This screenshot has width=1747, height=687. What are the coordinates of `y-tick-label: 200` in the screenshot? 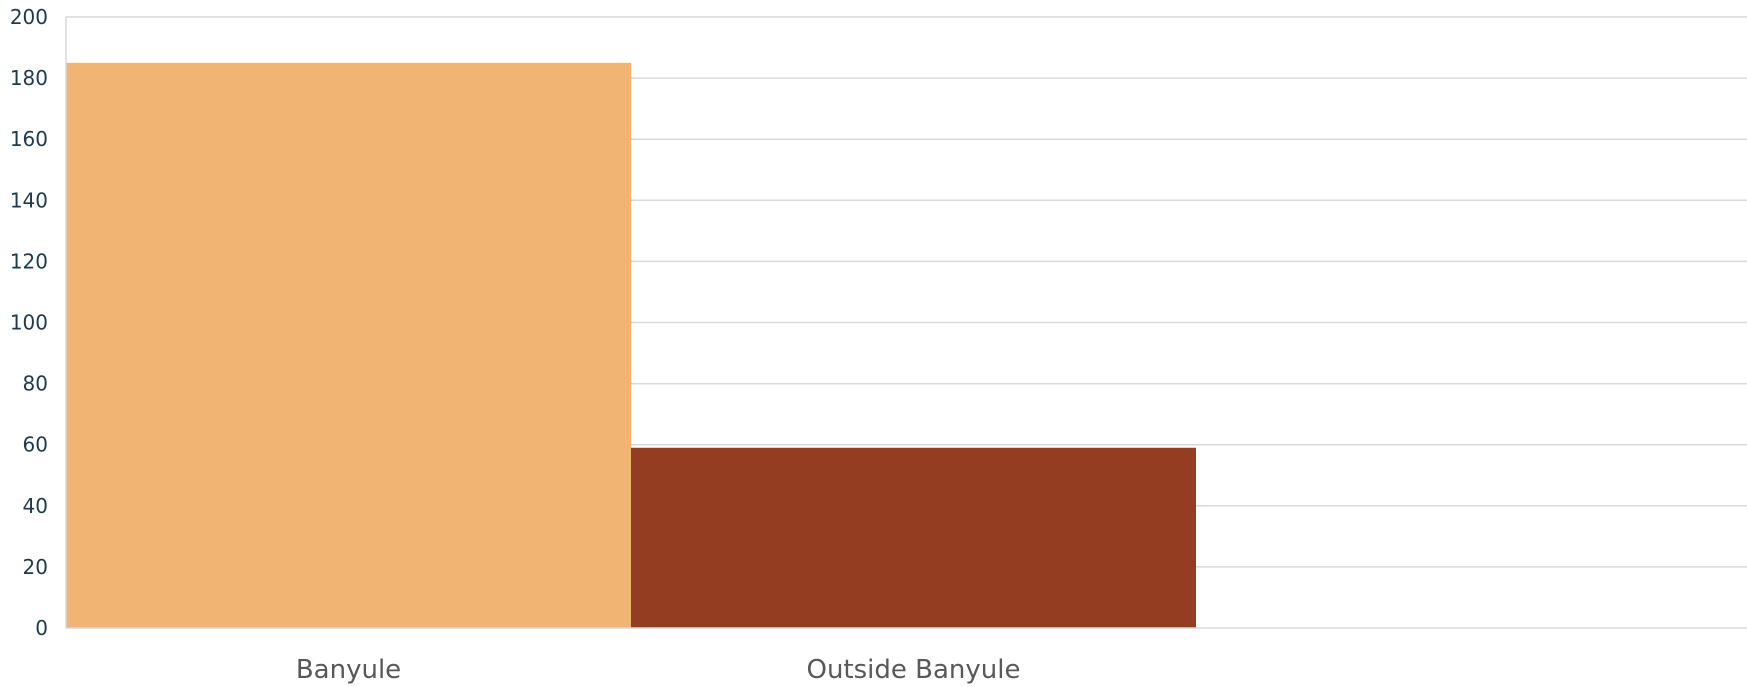 It's located at (29, 17).